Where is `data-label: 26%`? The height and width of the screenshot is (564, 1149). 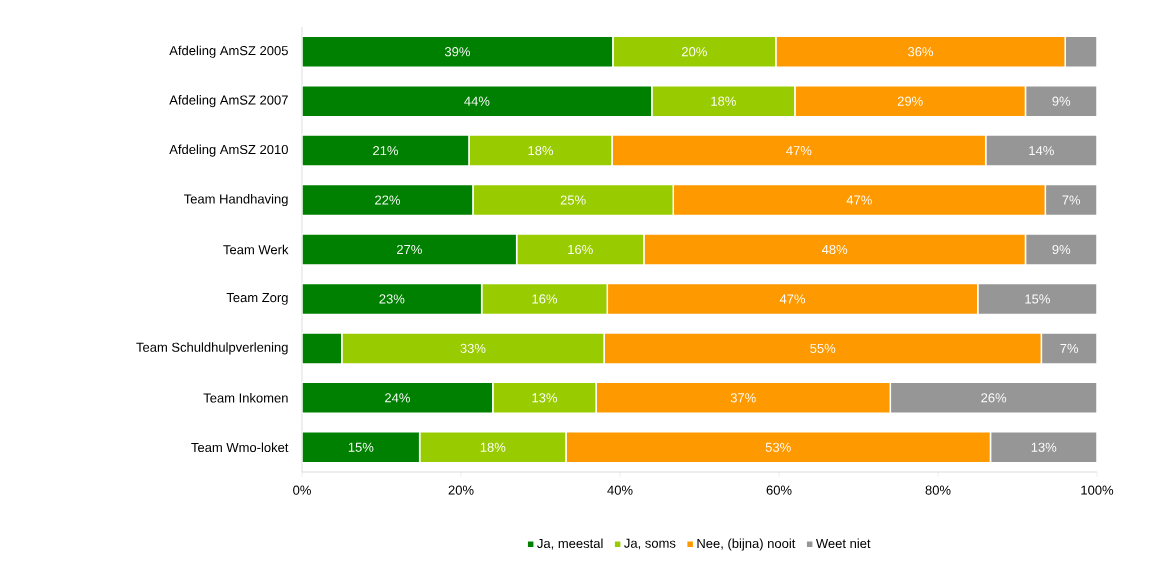 data-label: 26% is located at coordinates (994, 398).